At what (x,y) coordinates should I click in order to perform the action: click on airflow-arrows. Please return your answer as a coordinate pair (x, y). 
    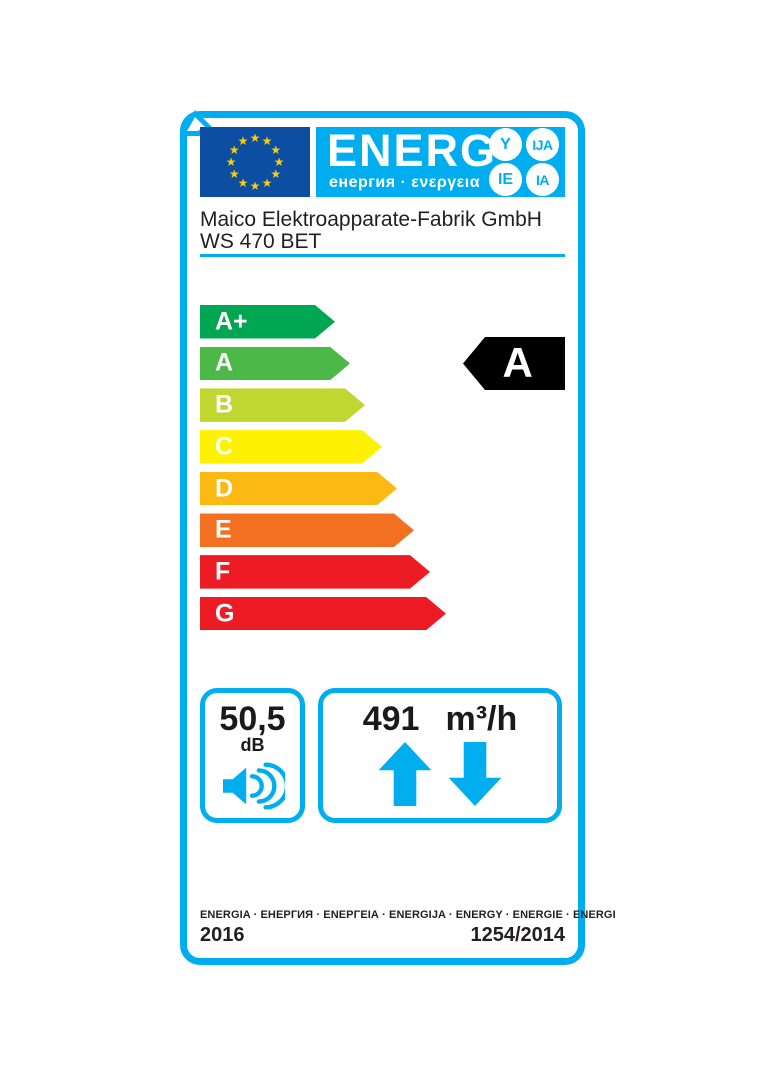
    Looking at the image, I should click on (440, 774).